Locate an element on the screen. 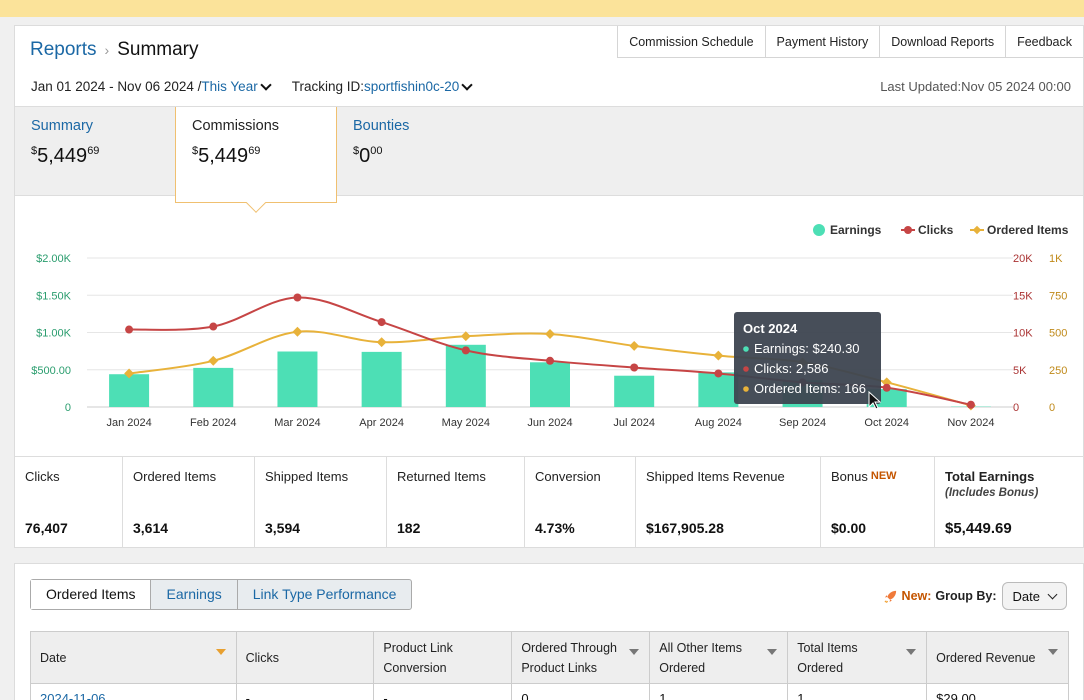 The image size is (1084, 700). metric-shipped-items: Shipped Items 3,594 is located at coordinates (321, 502).